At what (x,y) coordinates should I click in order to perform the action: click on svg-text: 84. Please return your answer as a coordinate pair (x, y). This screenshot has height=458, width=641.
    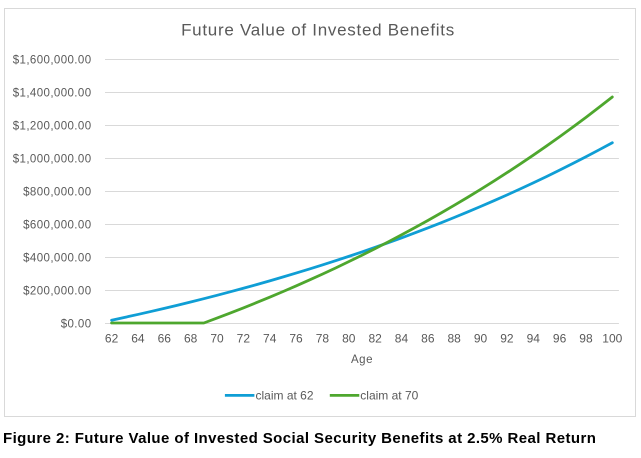
    Looking at the image, I should click on (402, 338).